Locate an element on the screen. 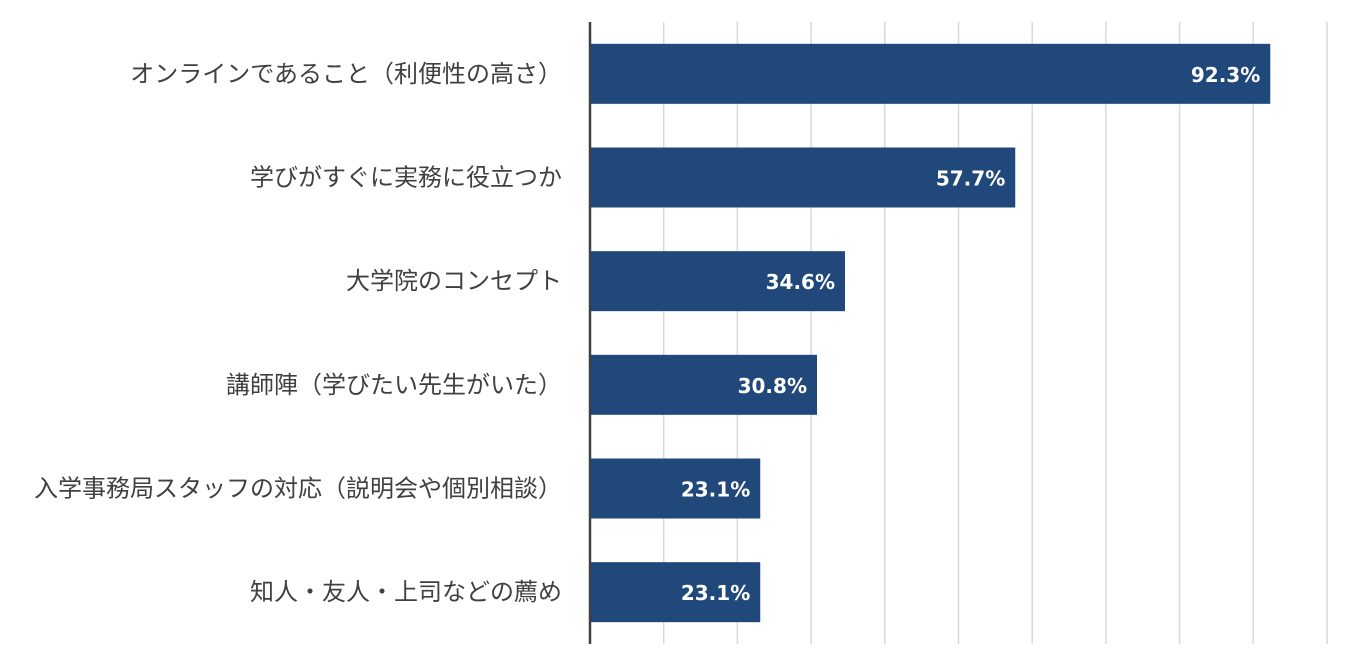  category-label: オンラインであること（利便性の高さ） is located at coordinates (346, 74).